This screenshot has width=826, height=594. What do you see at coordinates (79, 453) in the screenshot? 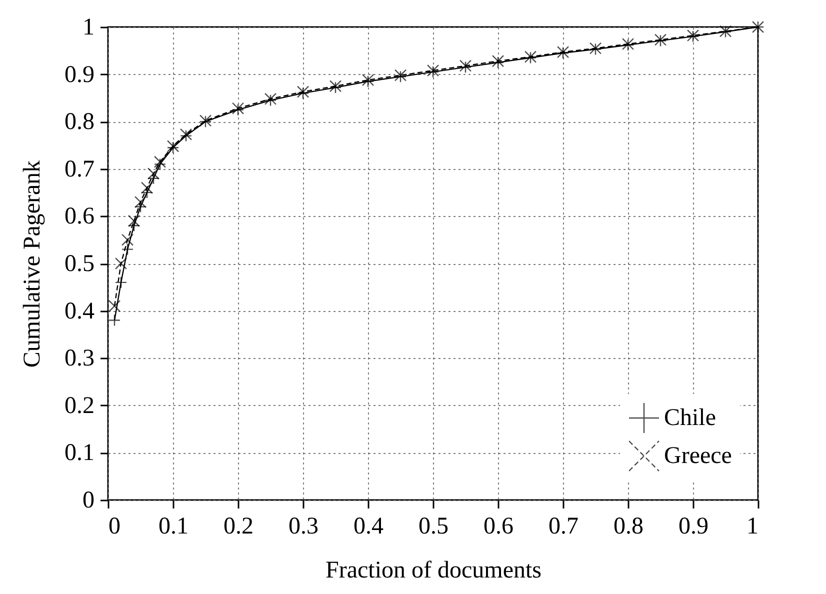
I see `y-tick-label: 0.1` at bounding box center [79, 453].